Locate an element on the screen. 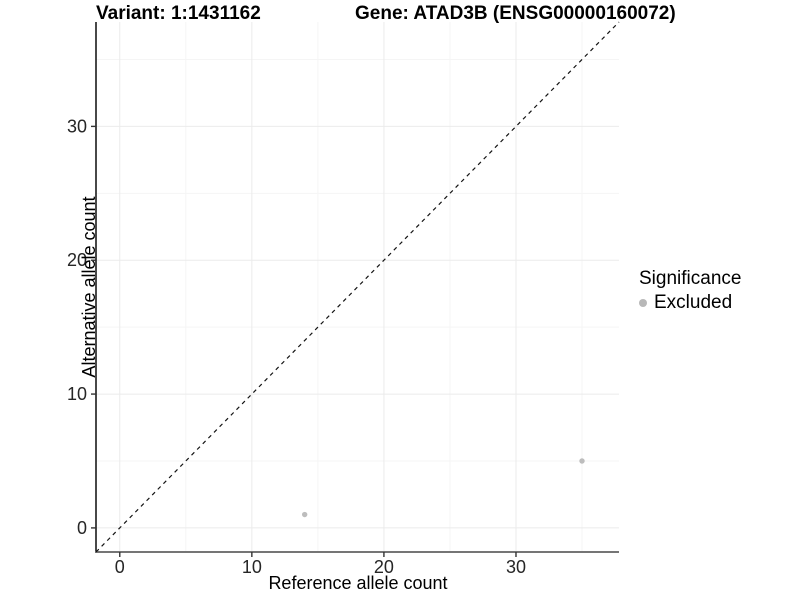 The height and width of the screenshot is (600, 800). gene-title: Gene: ATAD3B (ENSG00000160072) is located at coordinates (515, 13).